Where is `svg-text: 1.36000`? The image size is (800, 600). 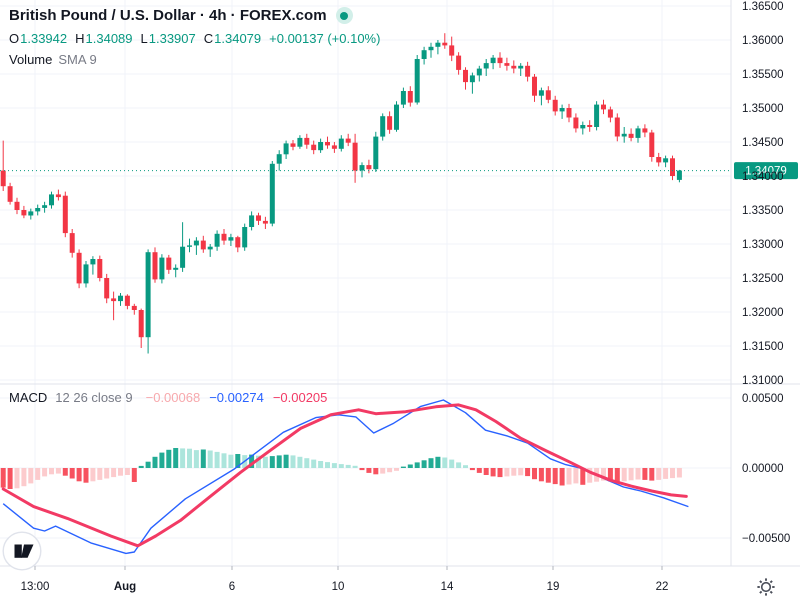 svg-text: 1.36000 is located at coordinates (763, 41).